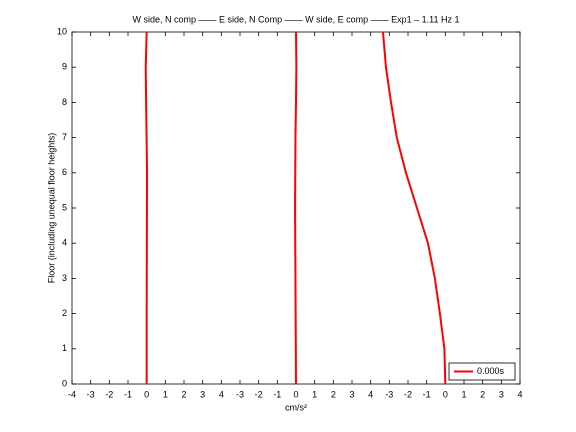 This screenshot has width=576, height=432. Describe the element at coordinates (64, 137) in the screenshot. I see `y-tick-label: 7` at that location.